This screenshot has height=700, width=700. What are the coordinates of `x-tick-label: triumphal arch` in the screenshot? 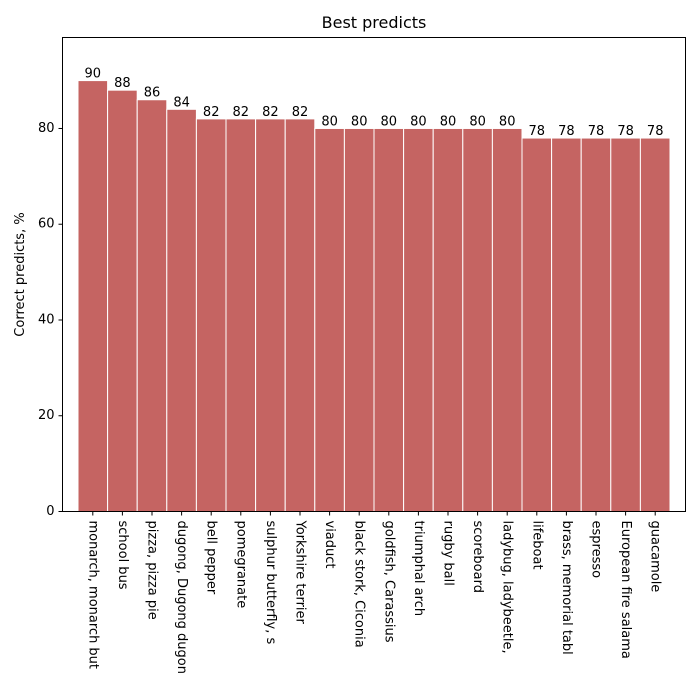 It's located at (418, 569).